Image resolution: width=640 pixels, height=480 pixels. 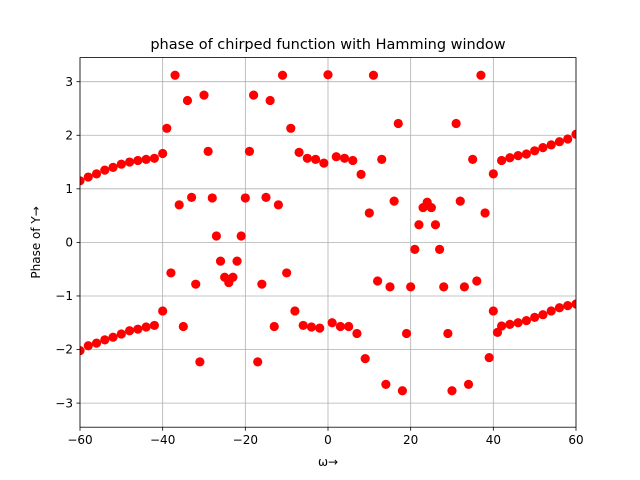 I want to click on x-axis-label: ω→, so click(x=328, y=462).